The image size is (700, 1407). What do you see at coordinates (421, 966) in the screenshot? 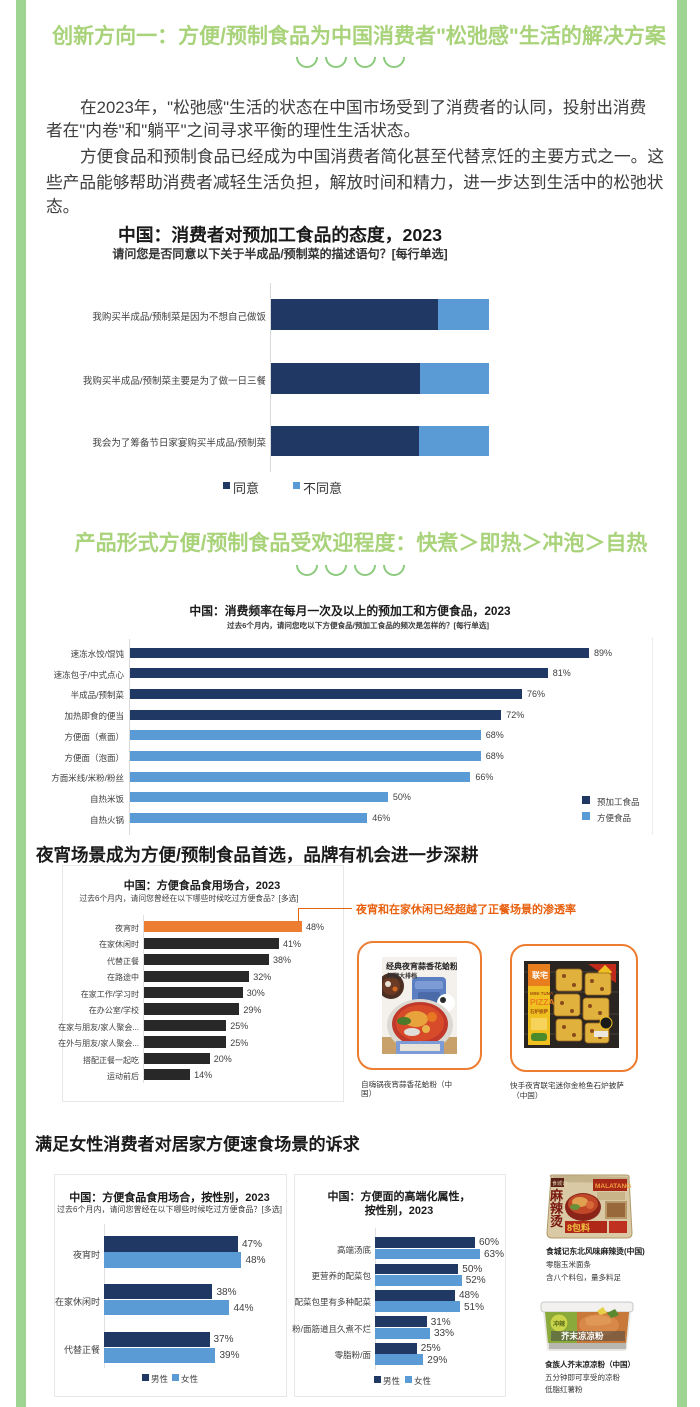
I see `svg-text: 经典夜宵蒜香花蛤粉` at bounding box center [421, 966].